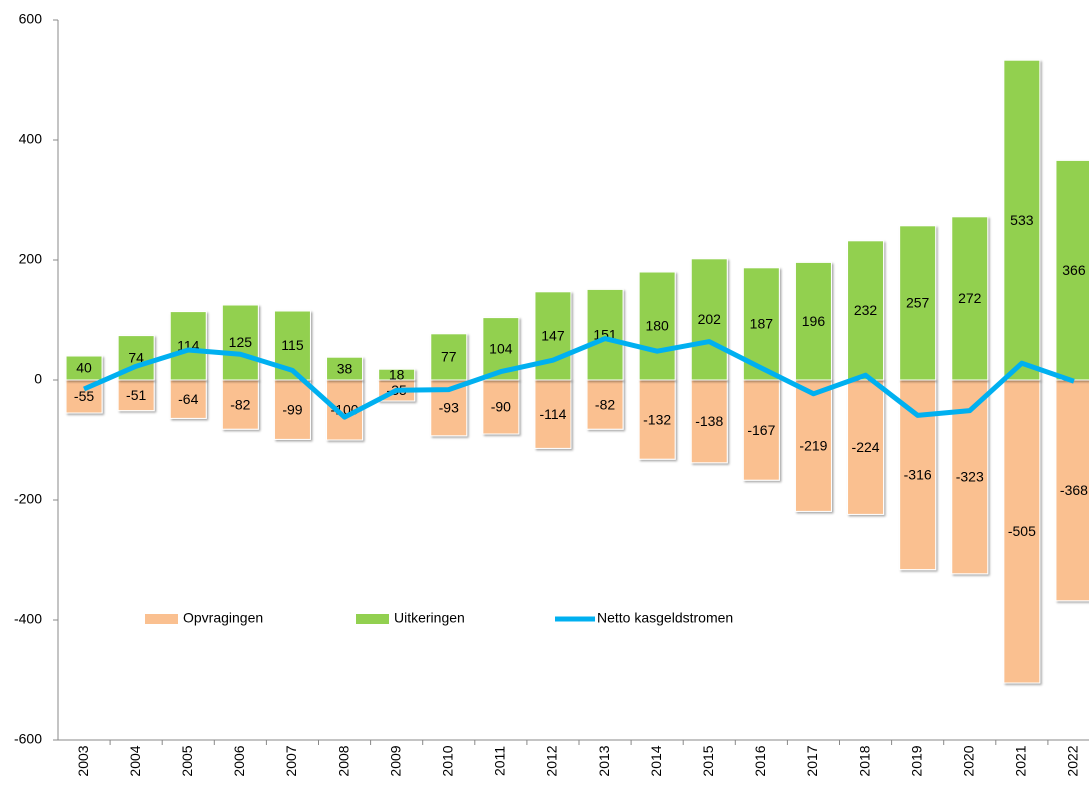 The image size is (1089, 787). What do you see at coordinates (28, 739) in the screenshot?
I see `y-tick-label: -600` at bounding box center [28, 739].